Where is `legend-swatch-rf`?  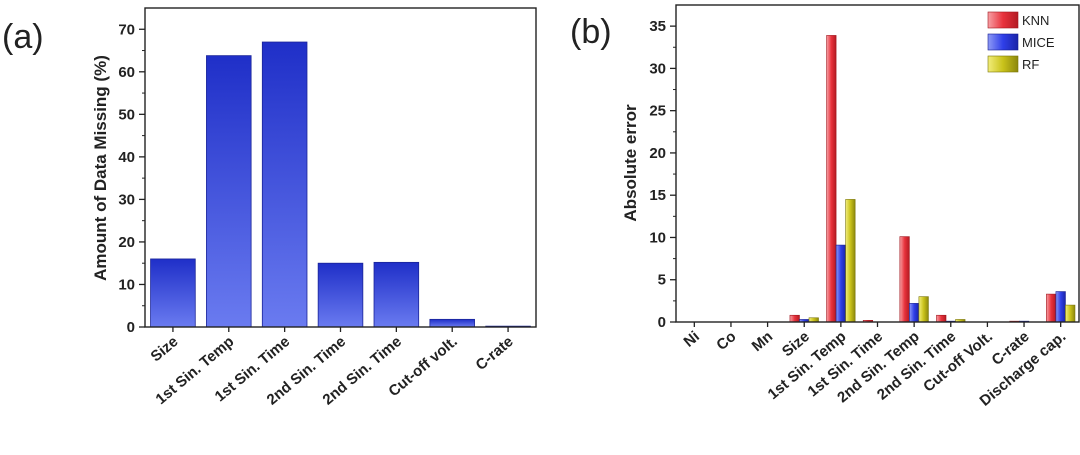
legend-swatch-rf is located at coordinates (1003, 64).